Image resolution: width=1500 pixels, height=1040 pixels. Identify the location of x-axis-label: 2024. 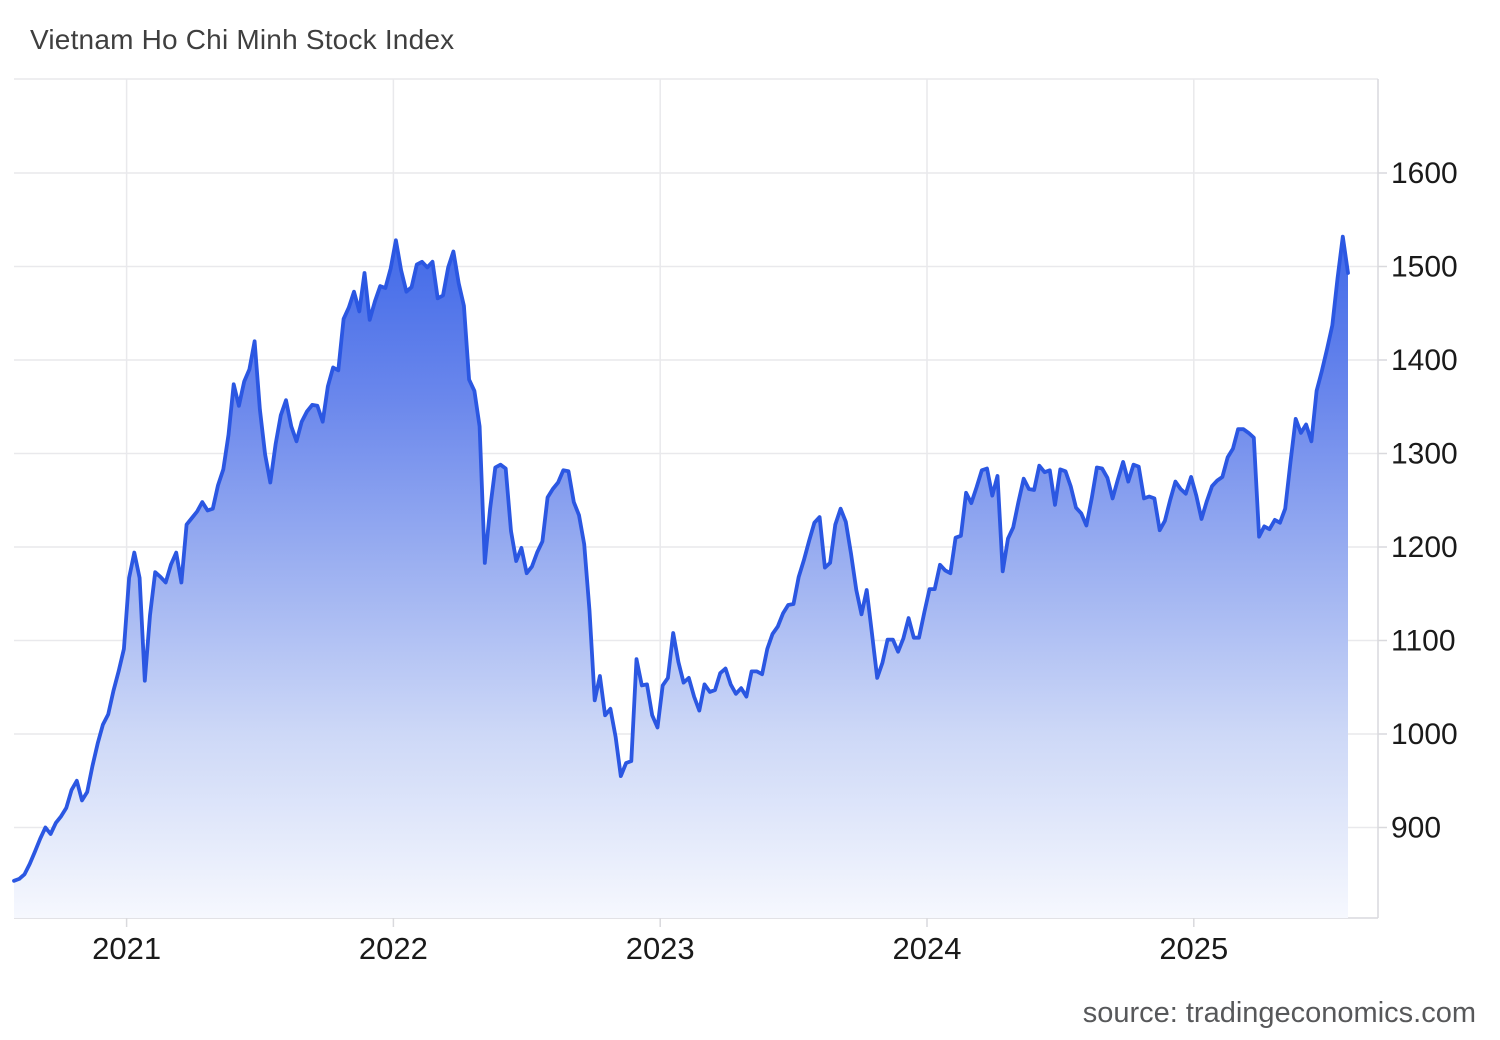
(927, 948).